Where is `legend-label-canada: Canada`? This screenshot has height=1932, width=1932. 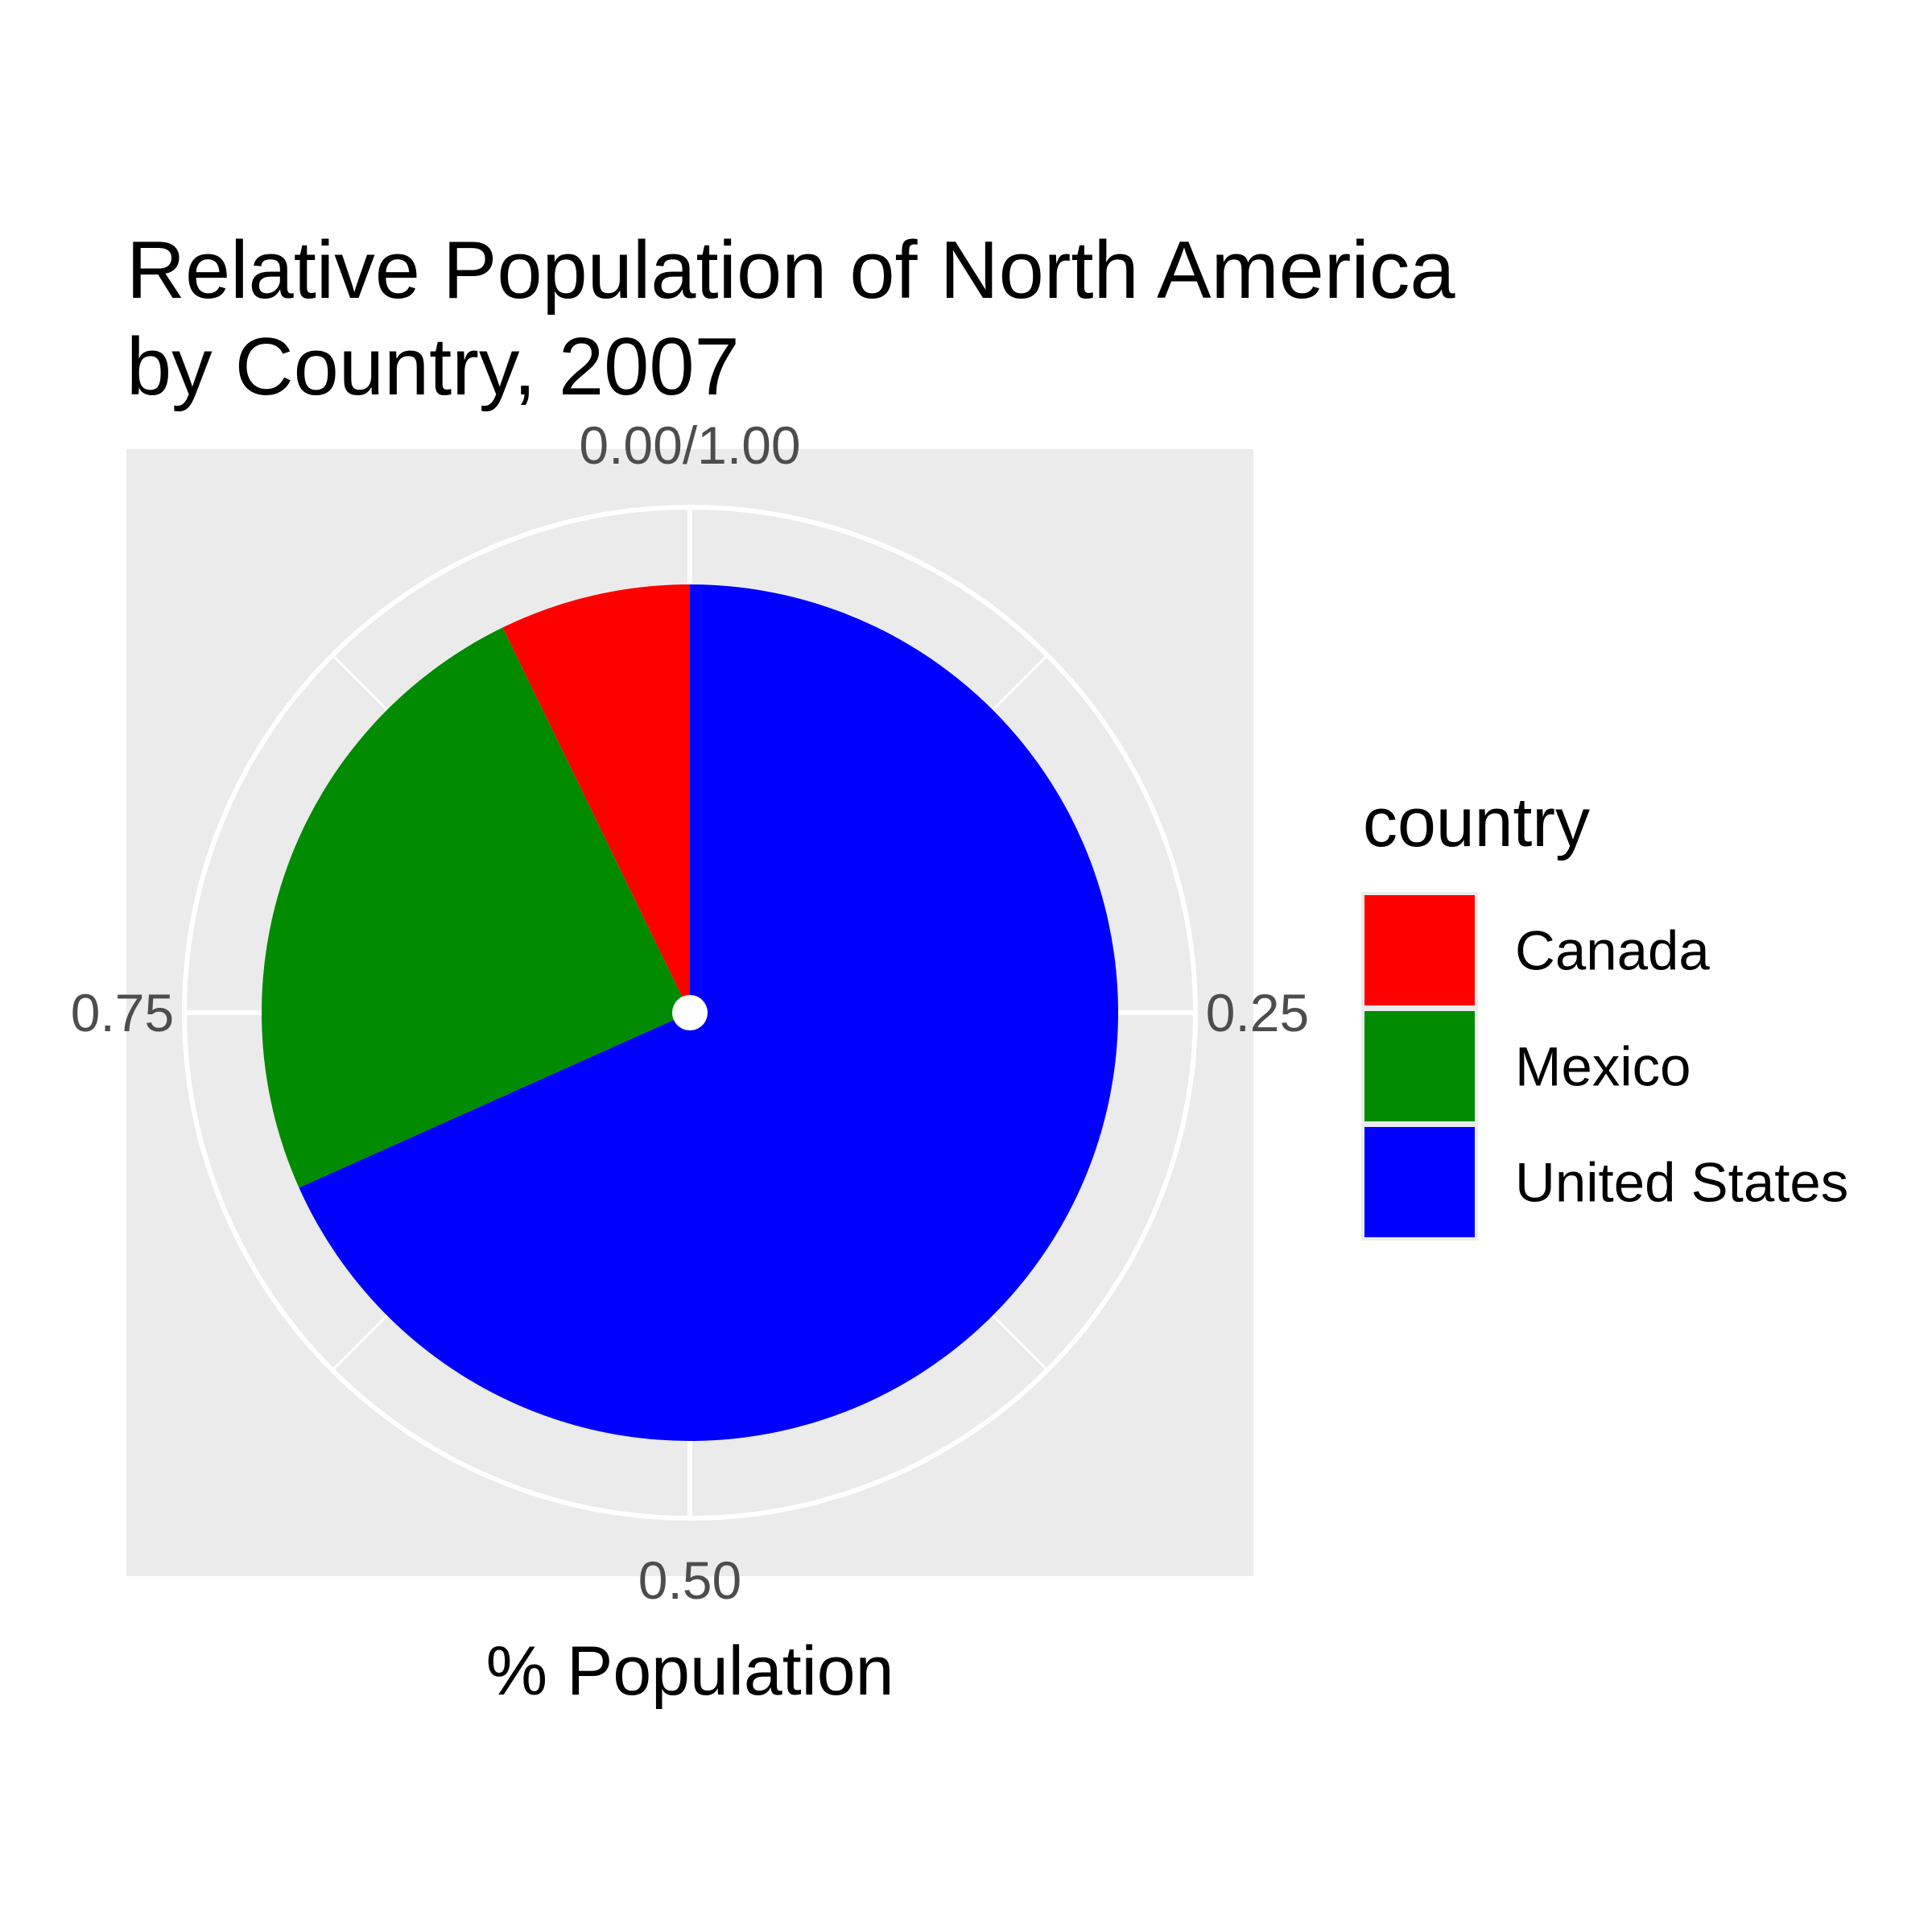
legend-label-canada: Canada is located at coordinates (1612, 951).